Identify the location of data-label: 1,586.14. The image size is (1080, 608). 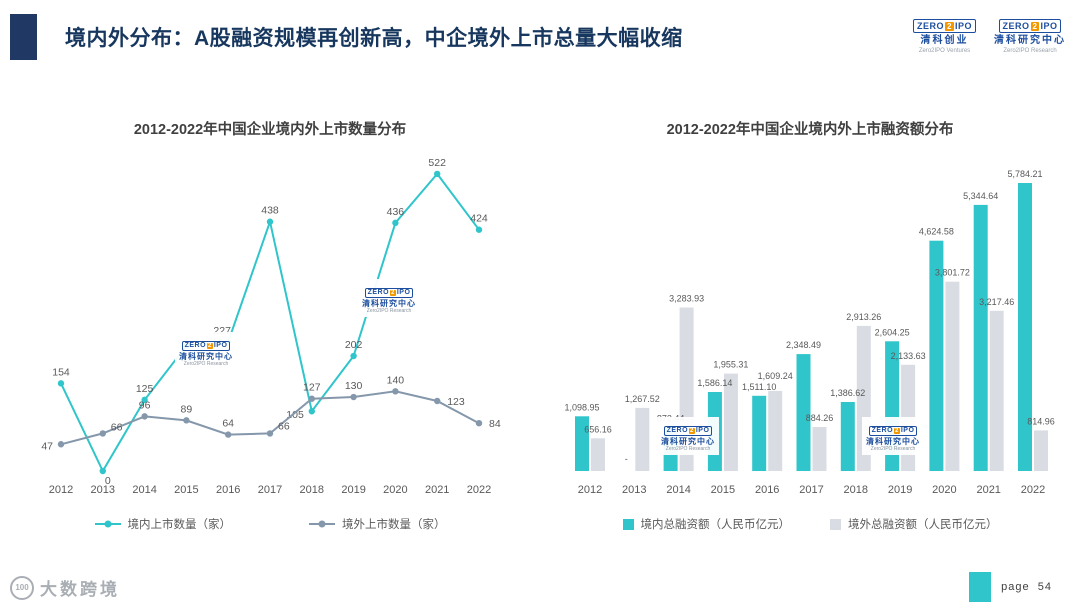
(714, 383).